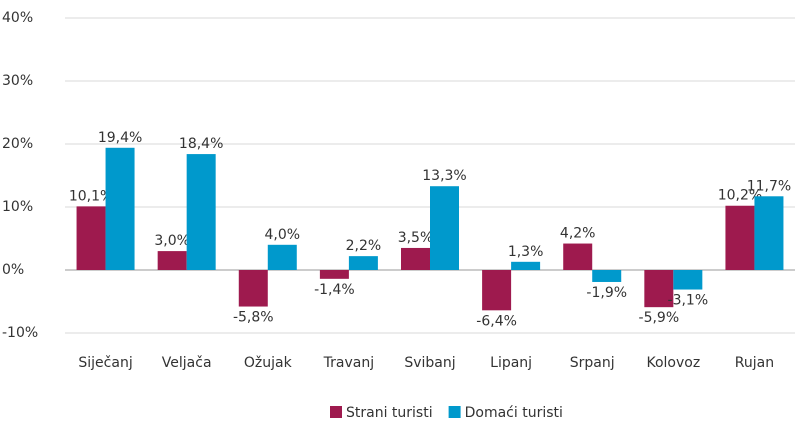 The image size is (803, 434). Describe the element at coordinates (754, 363) in the screenshot. I see `x-tick-label: Rujan` at that location.